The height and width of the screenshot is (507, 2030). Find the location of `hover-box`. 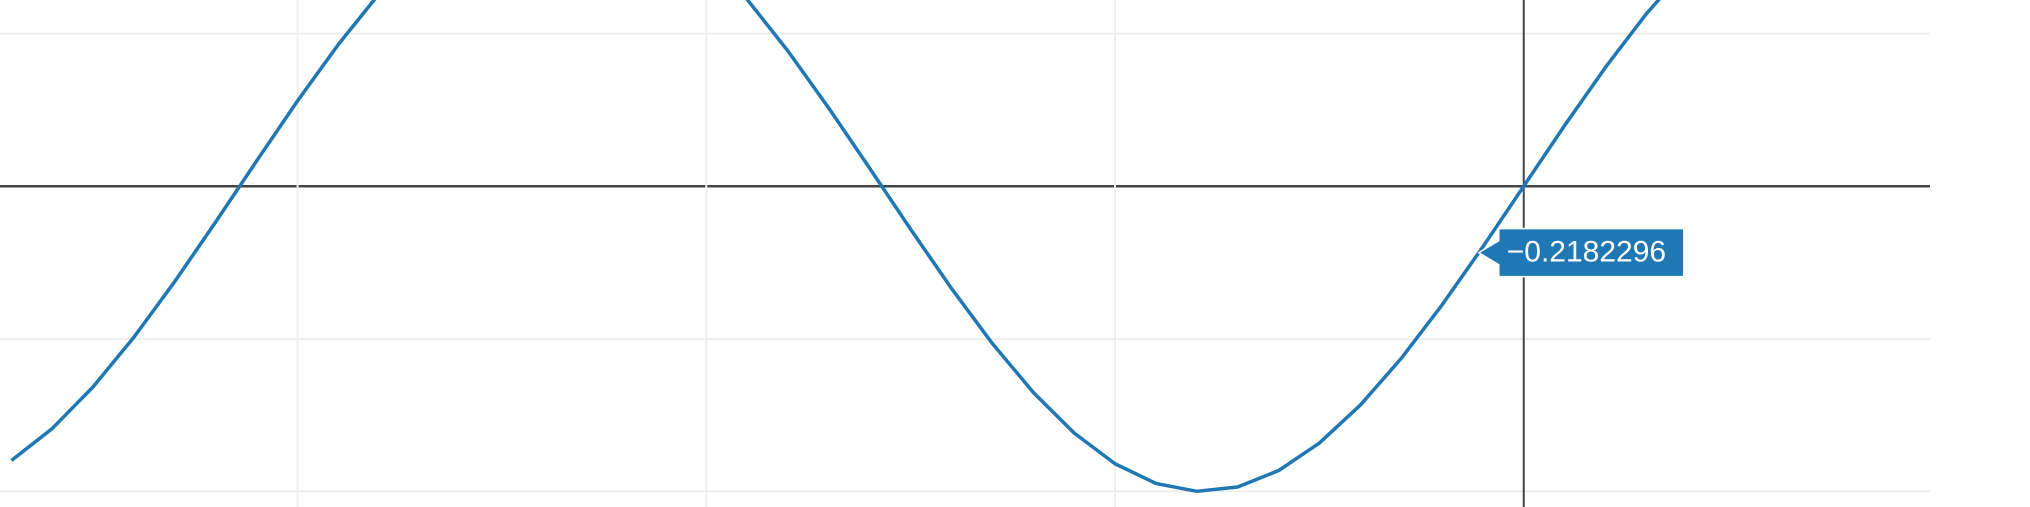

hover-box is located at coordinates (1581, 252).